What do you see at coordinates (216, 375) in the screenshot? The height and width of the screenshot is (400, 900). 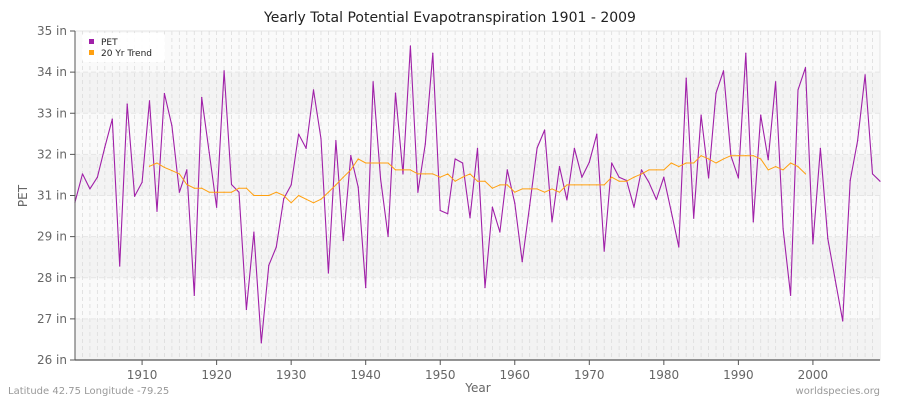 I see `x-tick-label: 1920` at bounding box center [216, 375].